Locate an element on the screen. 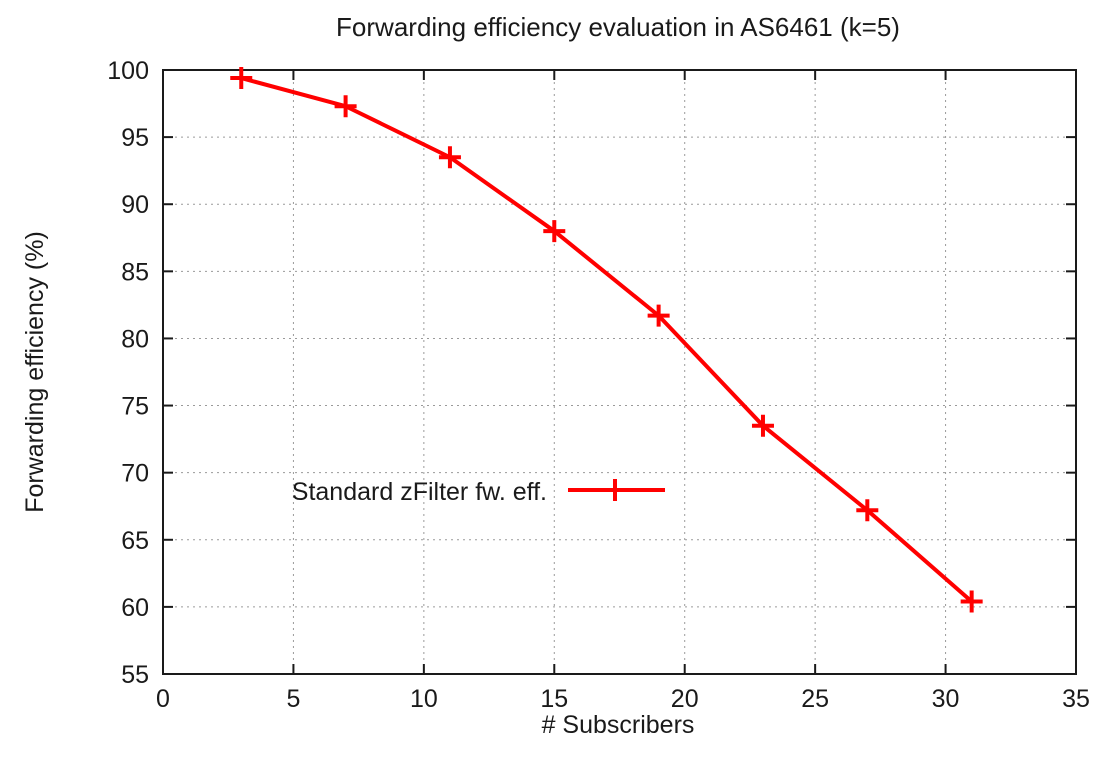 The height and width of the screenshot is (766, 1110). y-tick-label: 55 is located at coordinates (135, 675).